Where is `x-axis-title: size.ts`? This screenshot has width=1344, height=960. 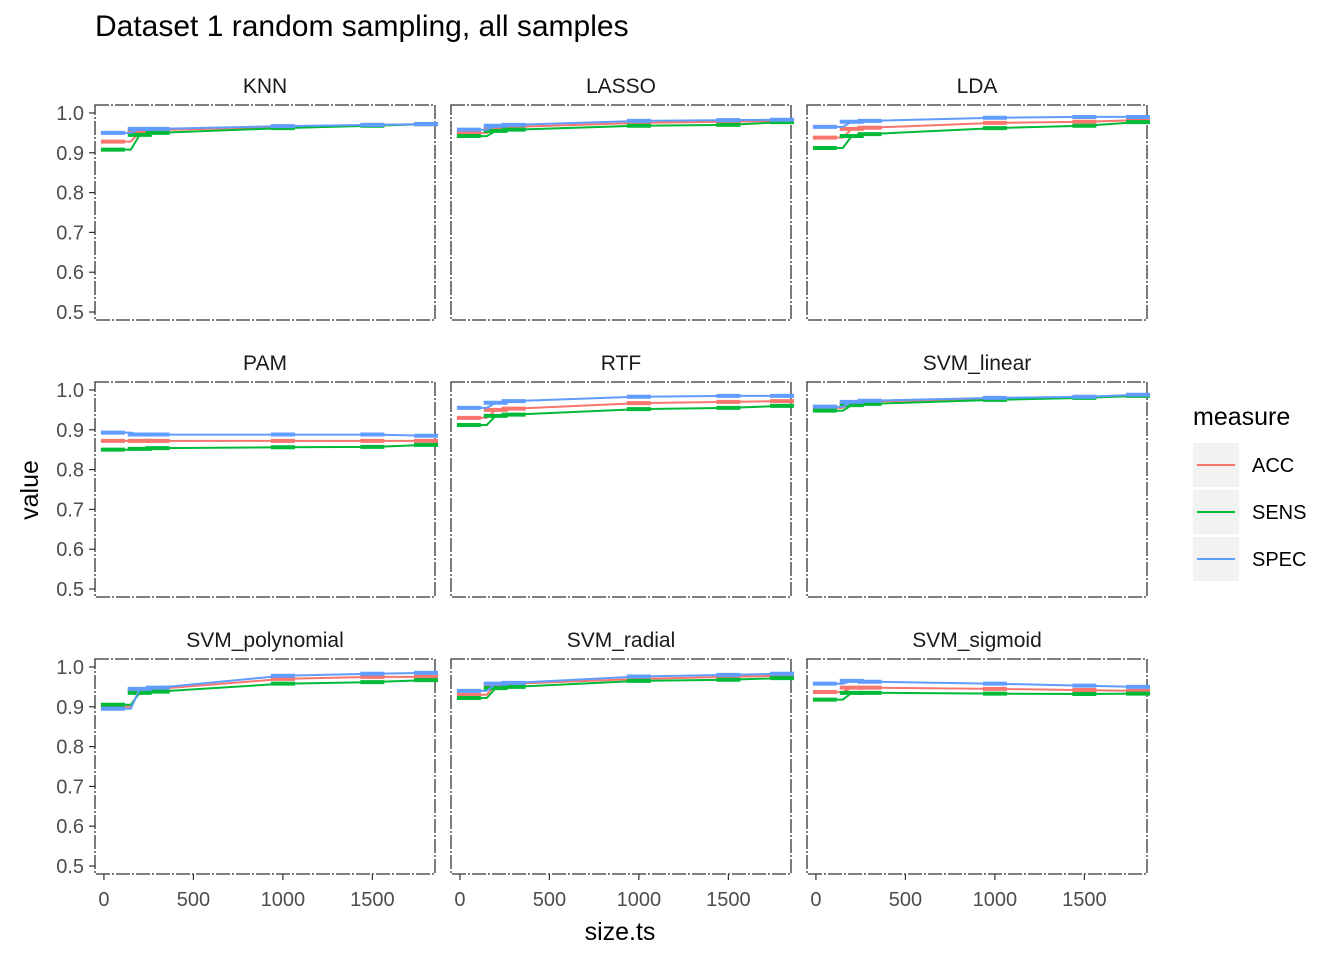 x-axis-title: size.ts is located at coordinates (620, 932).